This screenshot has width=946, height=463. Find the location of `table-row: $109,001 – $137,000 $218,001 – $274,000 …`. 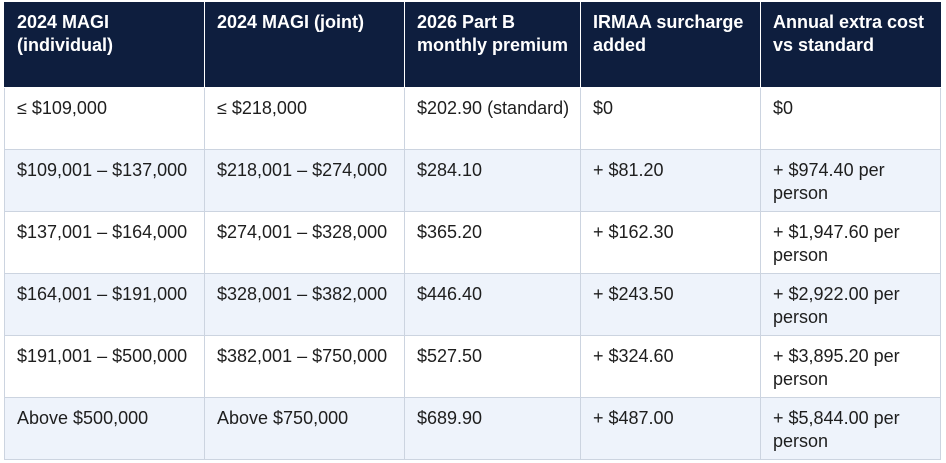

table-row: $109,001 – $137,000 $218,001 – $274,000 … is located at coordinates (472, 180).